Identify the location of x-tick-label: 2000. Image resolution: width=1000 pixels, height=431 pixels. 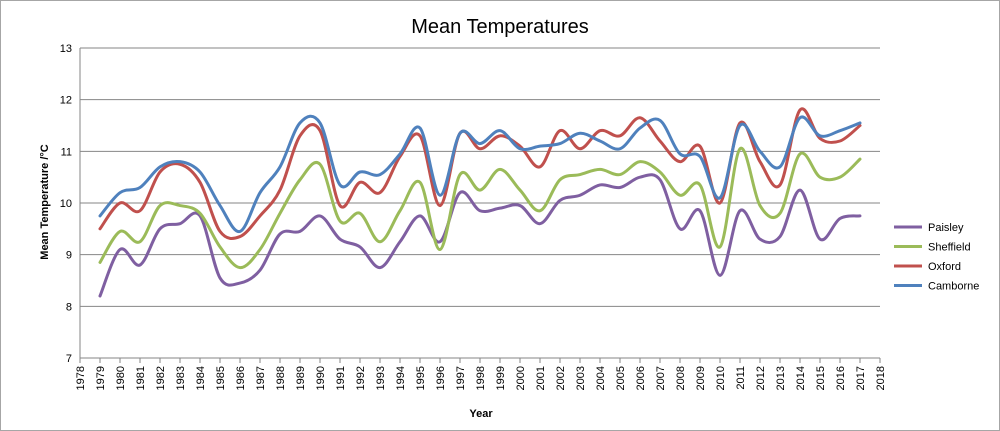
(521, 378).